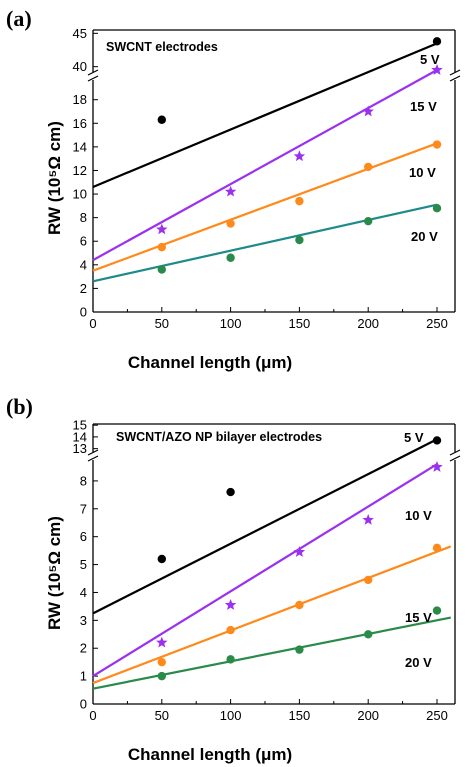 Image resolution: width=474 pixels, height=767 pixels. What do you see at coordinates (265, 115) in the screenshot?
I see `panel-a-fit-line-5v` at bounding box center [265, 115].